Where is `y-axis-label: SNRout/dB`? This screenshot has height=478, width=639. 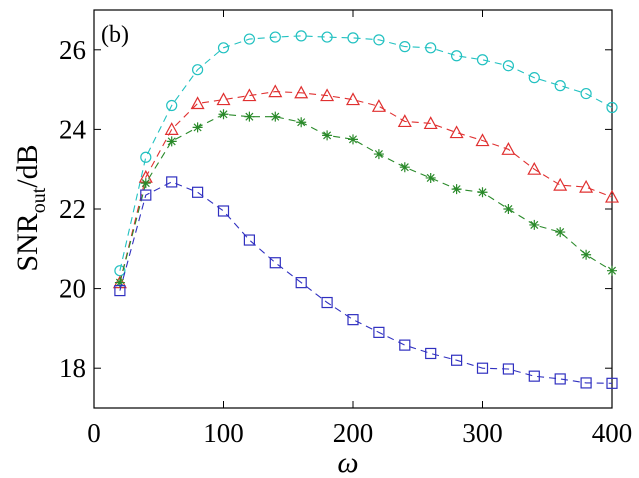 y-axis-label: SNRout/dB is located at coordinates (30, 207).